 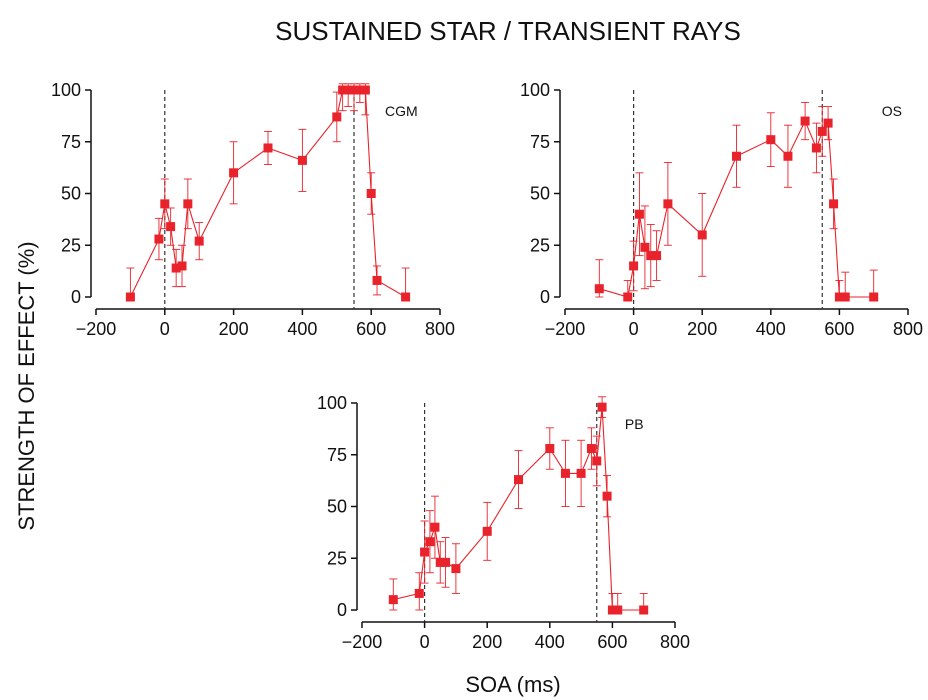 I want to click on x-axis-label: SOA (ms), so click(x=512, y=684).